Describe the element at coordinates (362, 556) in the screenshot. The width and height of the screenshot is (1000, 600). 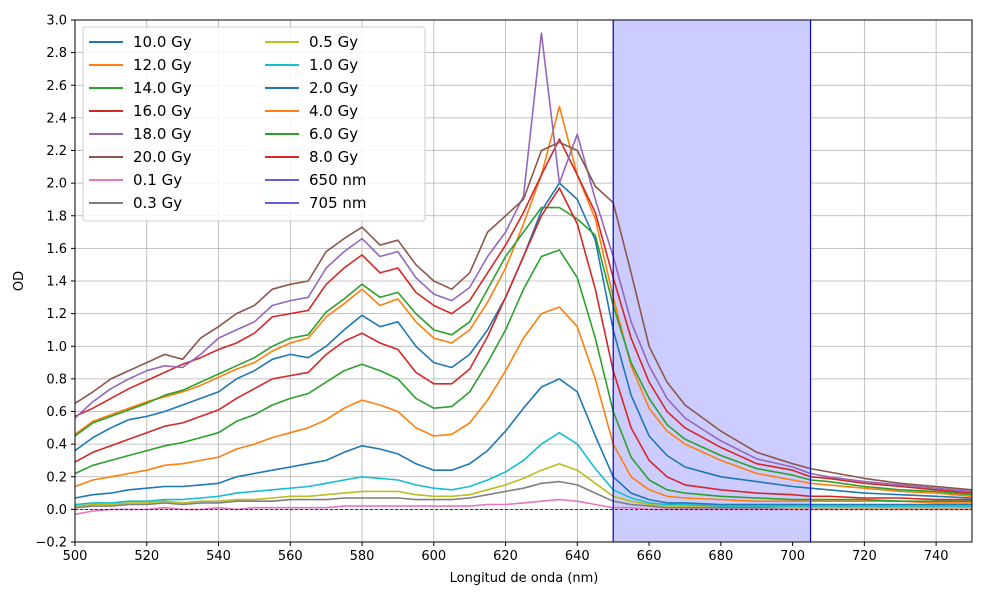
I see `x-tick-label: 580` at that location.